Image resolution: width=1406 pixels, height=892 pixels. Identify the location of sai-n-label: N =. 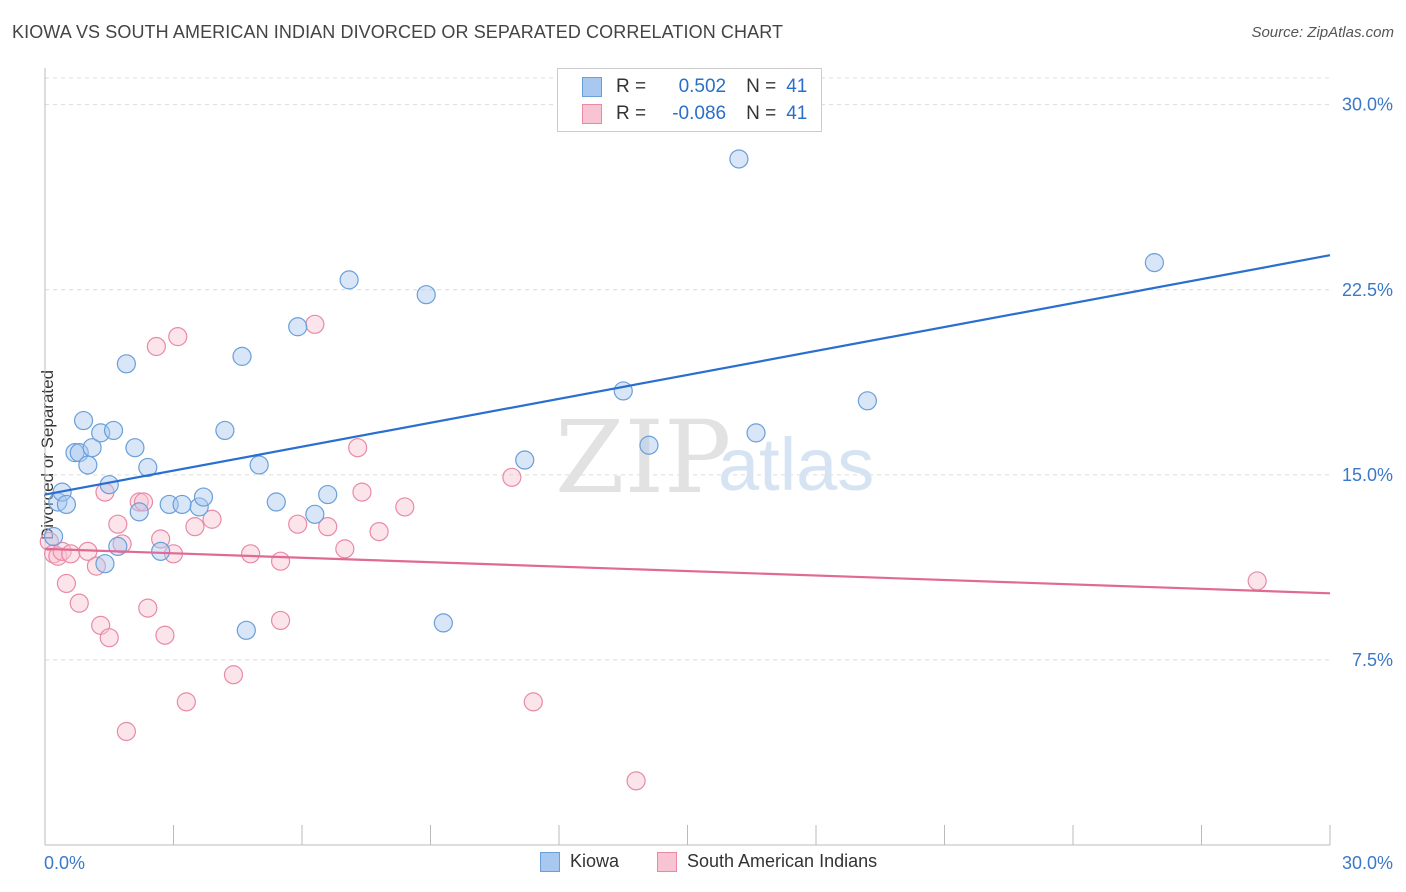
(761, 113).